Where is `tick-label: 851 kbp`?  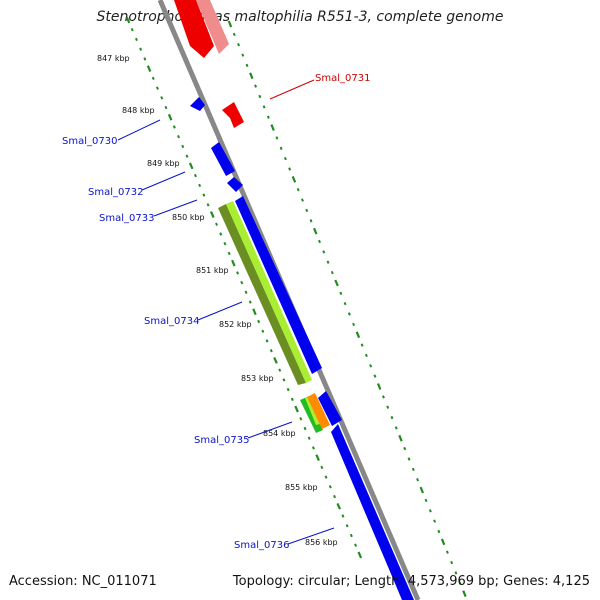
tick-label: 851 kbp is located at coordinates (212, 270).